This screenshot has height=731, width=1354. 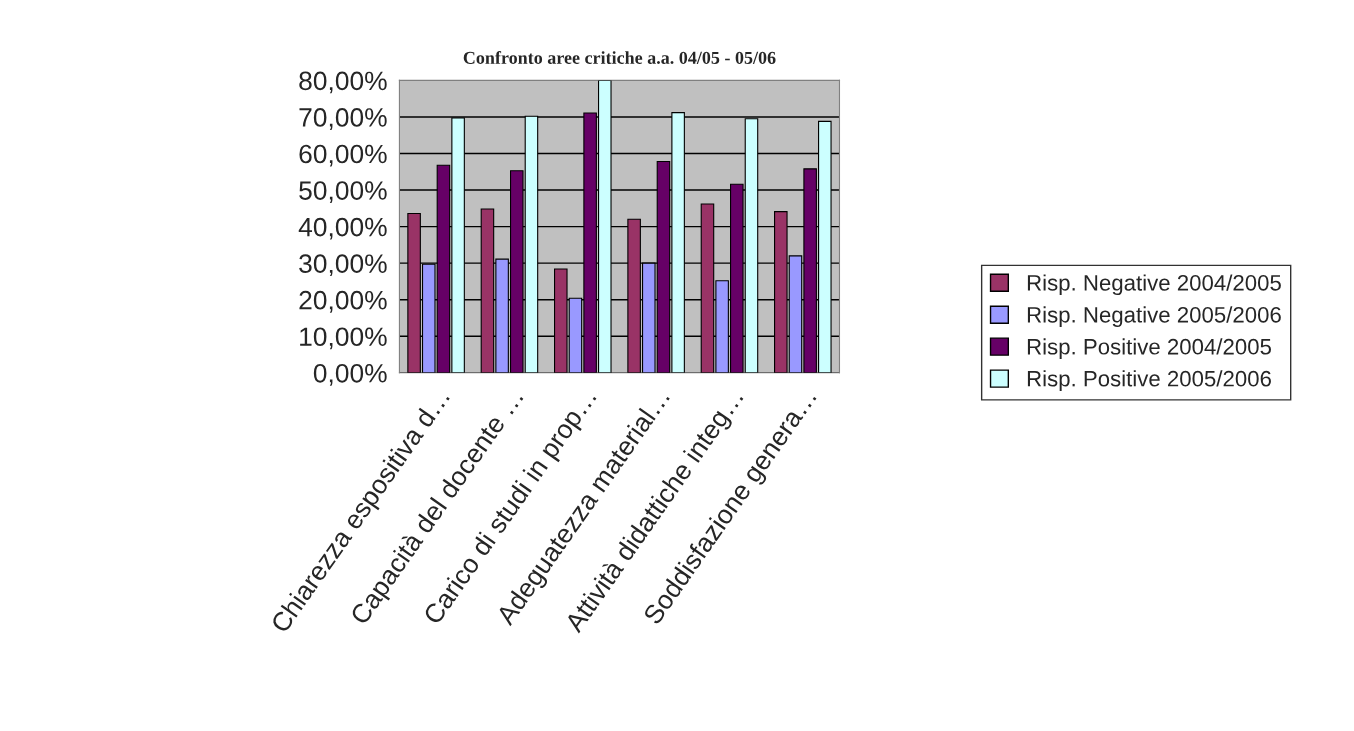 What do you see at coordinates (343, 338) in the screenshot?
I see `y-tick-label: 10,00%` at bounding box center [343, 338].